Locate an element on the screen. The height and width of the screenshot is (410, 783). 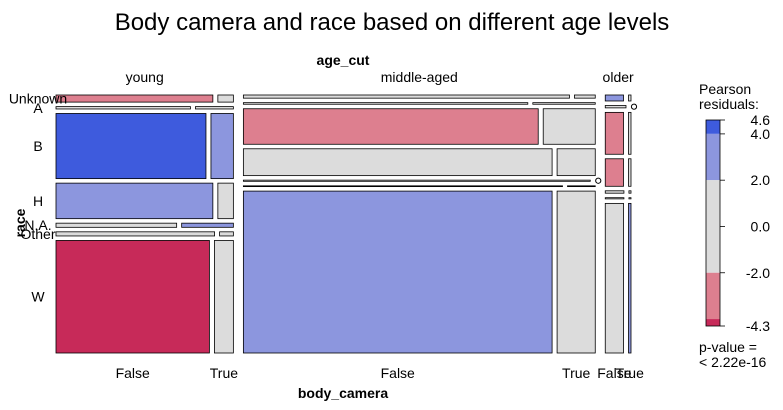
tile-older-a-false is located at coordinates (615, 107).